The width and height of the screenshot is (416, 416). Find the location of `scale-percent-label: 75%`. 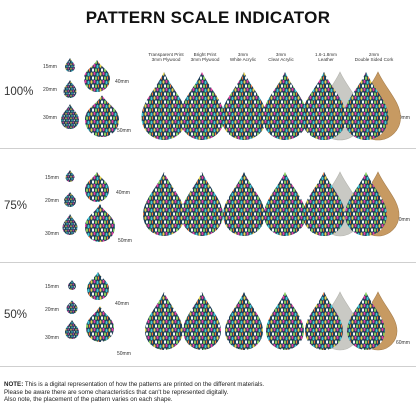

scale-percent-label: 75% is located at coordinates (16, 206).